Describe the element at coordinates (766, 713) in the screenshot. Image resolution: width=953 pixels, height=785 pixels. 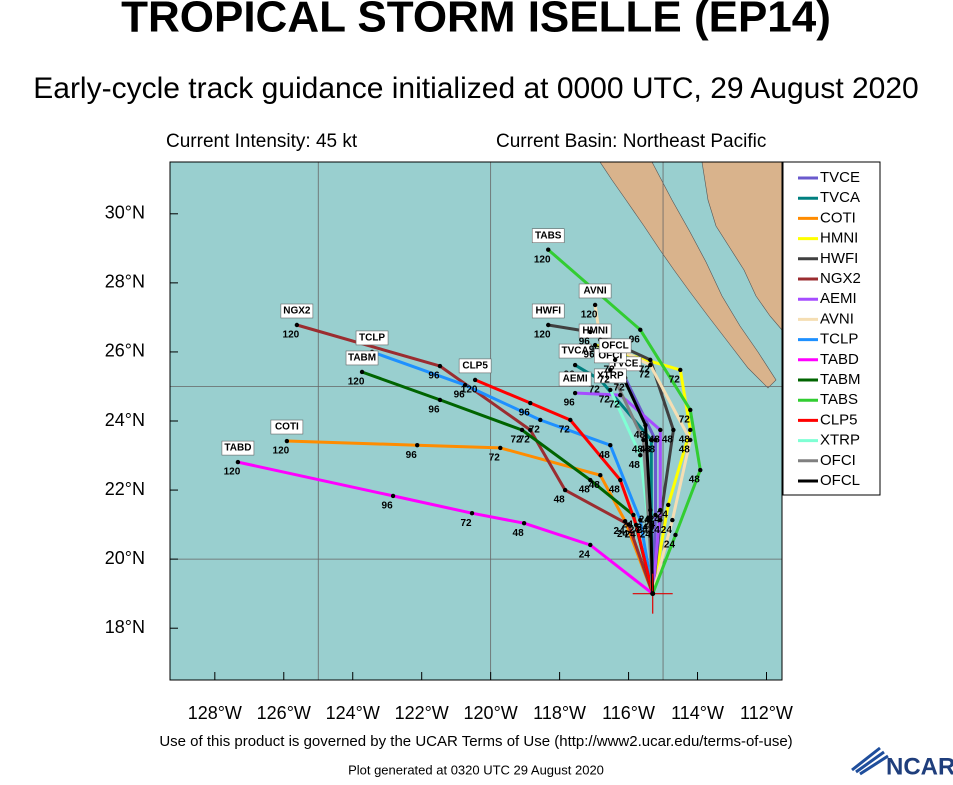
I see `x-tick-label: 112°W` at that location.